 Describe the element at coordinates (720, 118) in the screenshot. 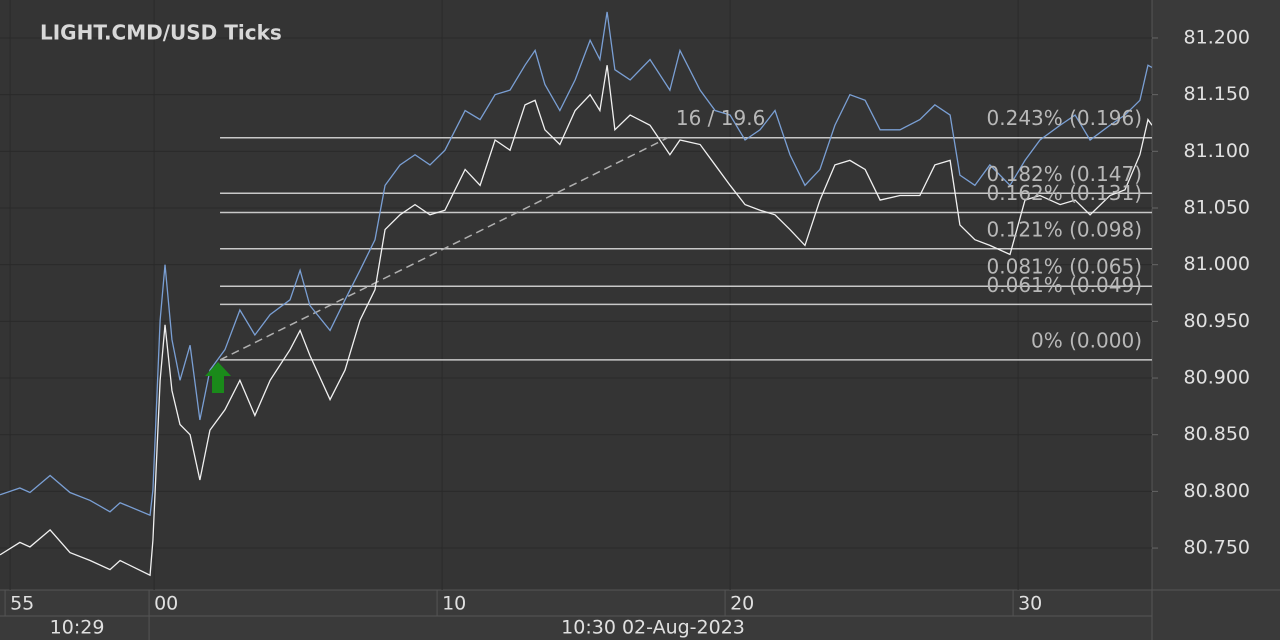

I see `trend-label: 16 / 19.6` at that location.